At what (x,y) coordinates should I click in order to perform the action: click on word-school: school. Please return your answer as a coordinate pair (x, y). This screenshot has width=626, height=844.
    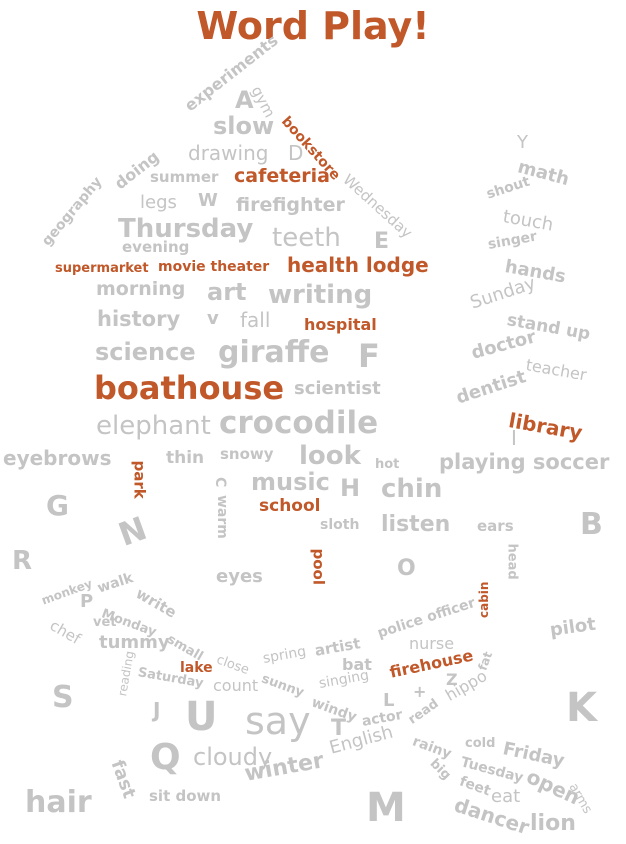
    Looking at the image, I should click on (290, 506).